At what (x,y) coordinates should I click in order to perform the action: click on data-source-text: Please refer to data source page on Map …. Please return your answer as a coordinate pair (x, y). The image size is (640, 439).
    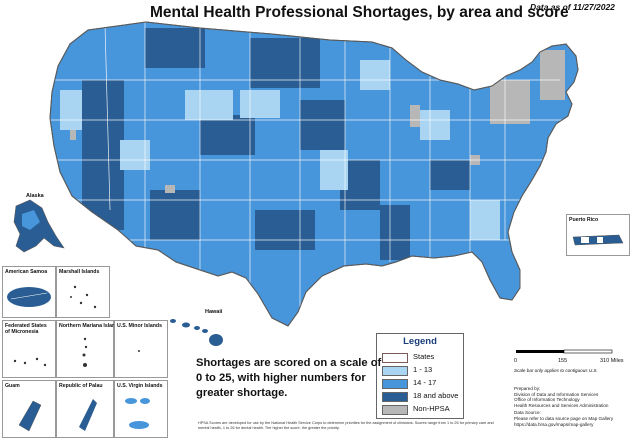
    Looking at the image, I should click on (564, 418).